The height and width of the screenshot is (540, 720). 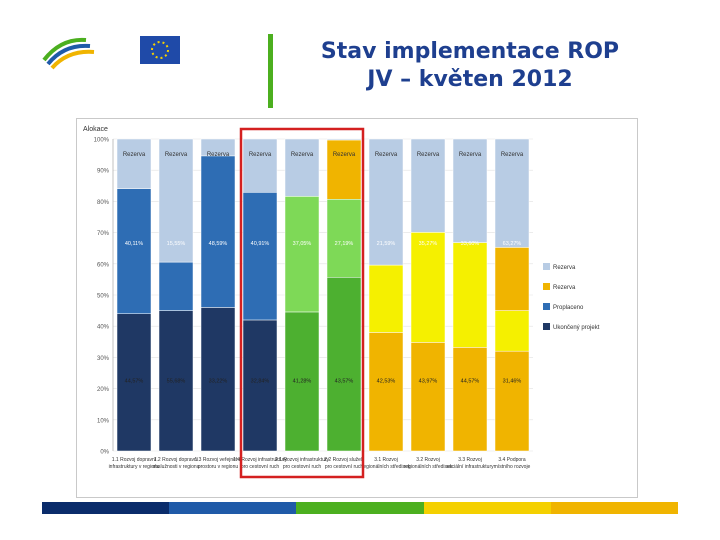 I want to click on data-label: 40,91%, so click(x=260, y=244).